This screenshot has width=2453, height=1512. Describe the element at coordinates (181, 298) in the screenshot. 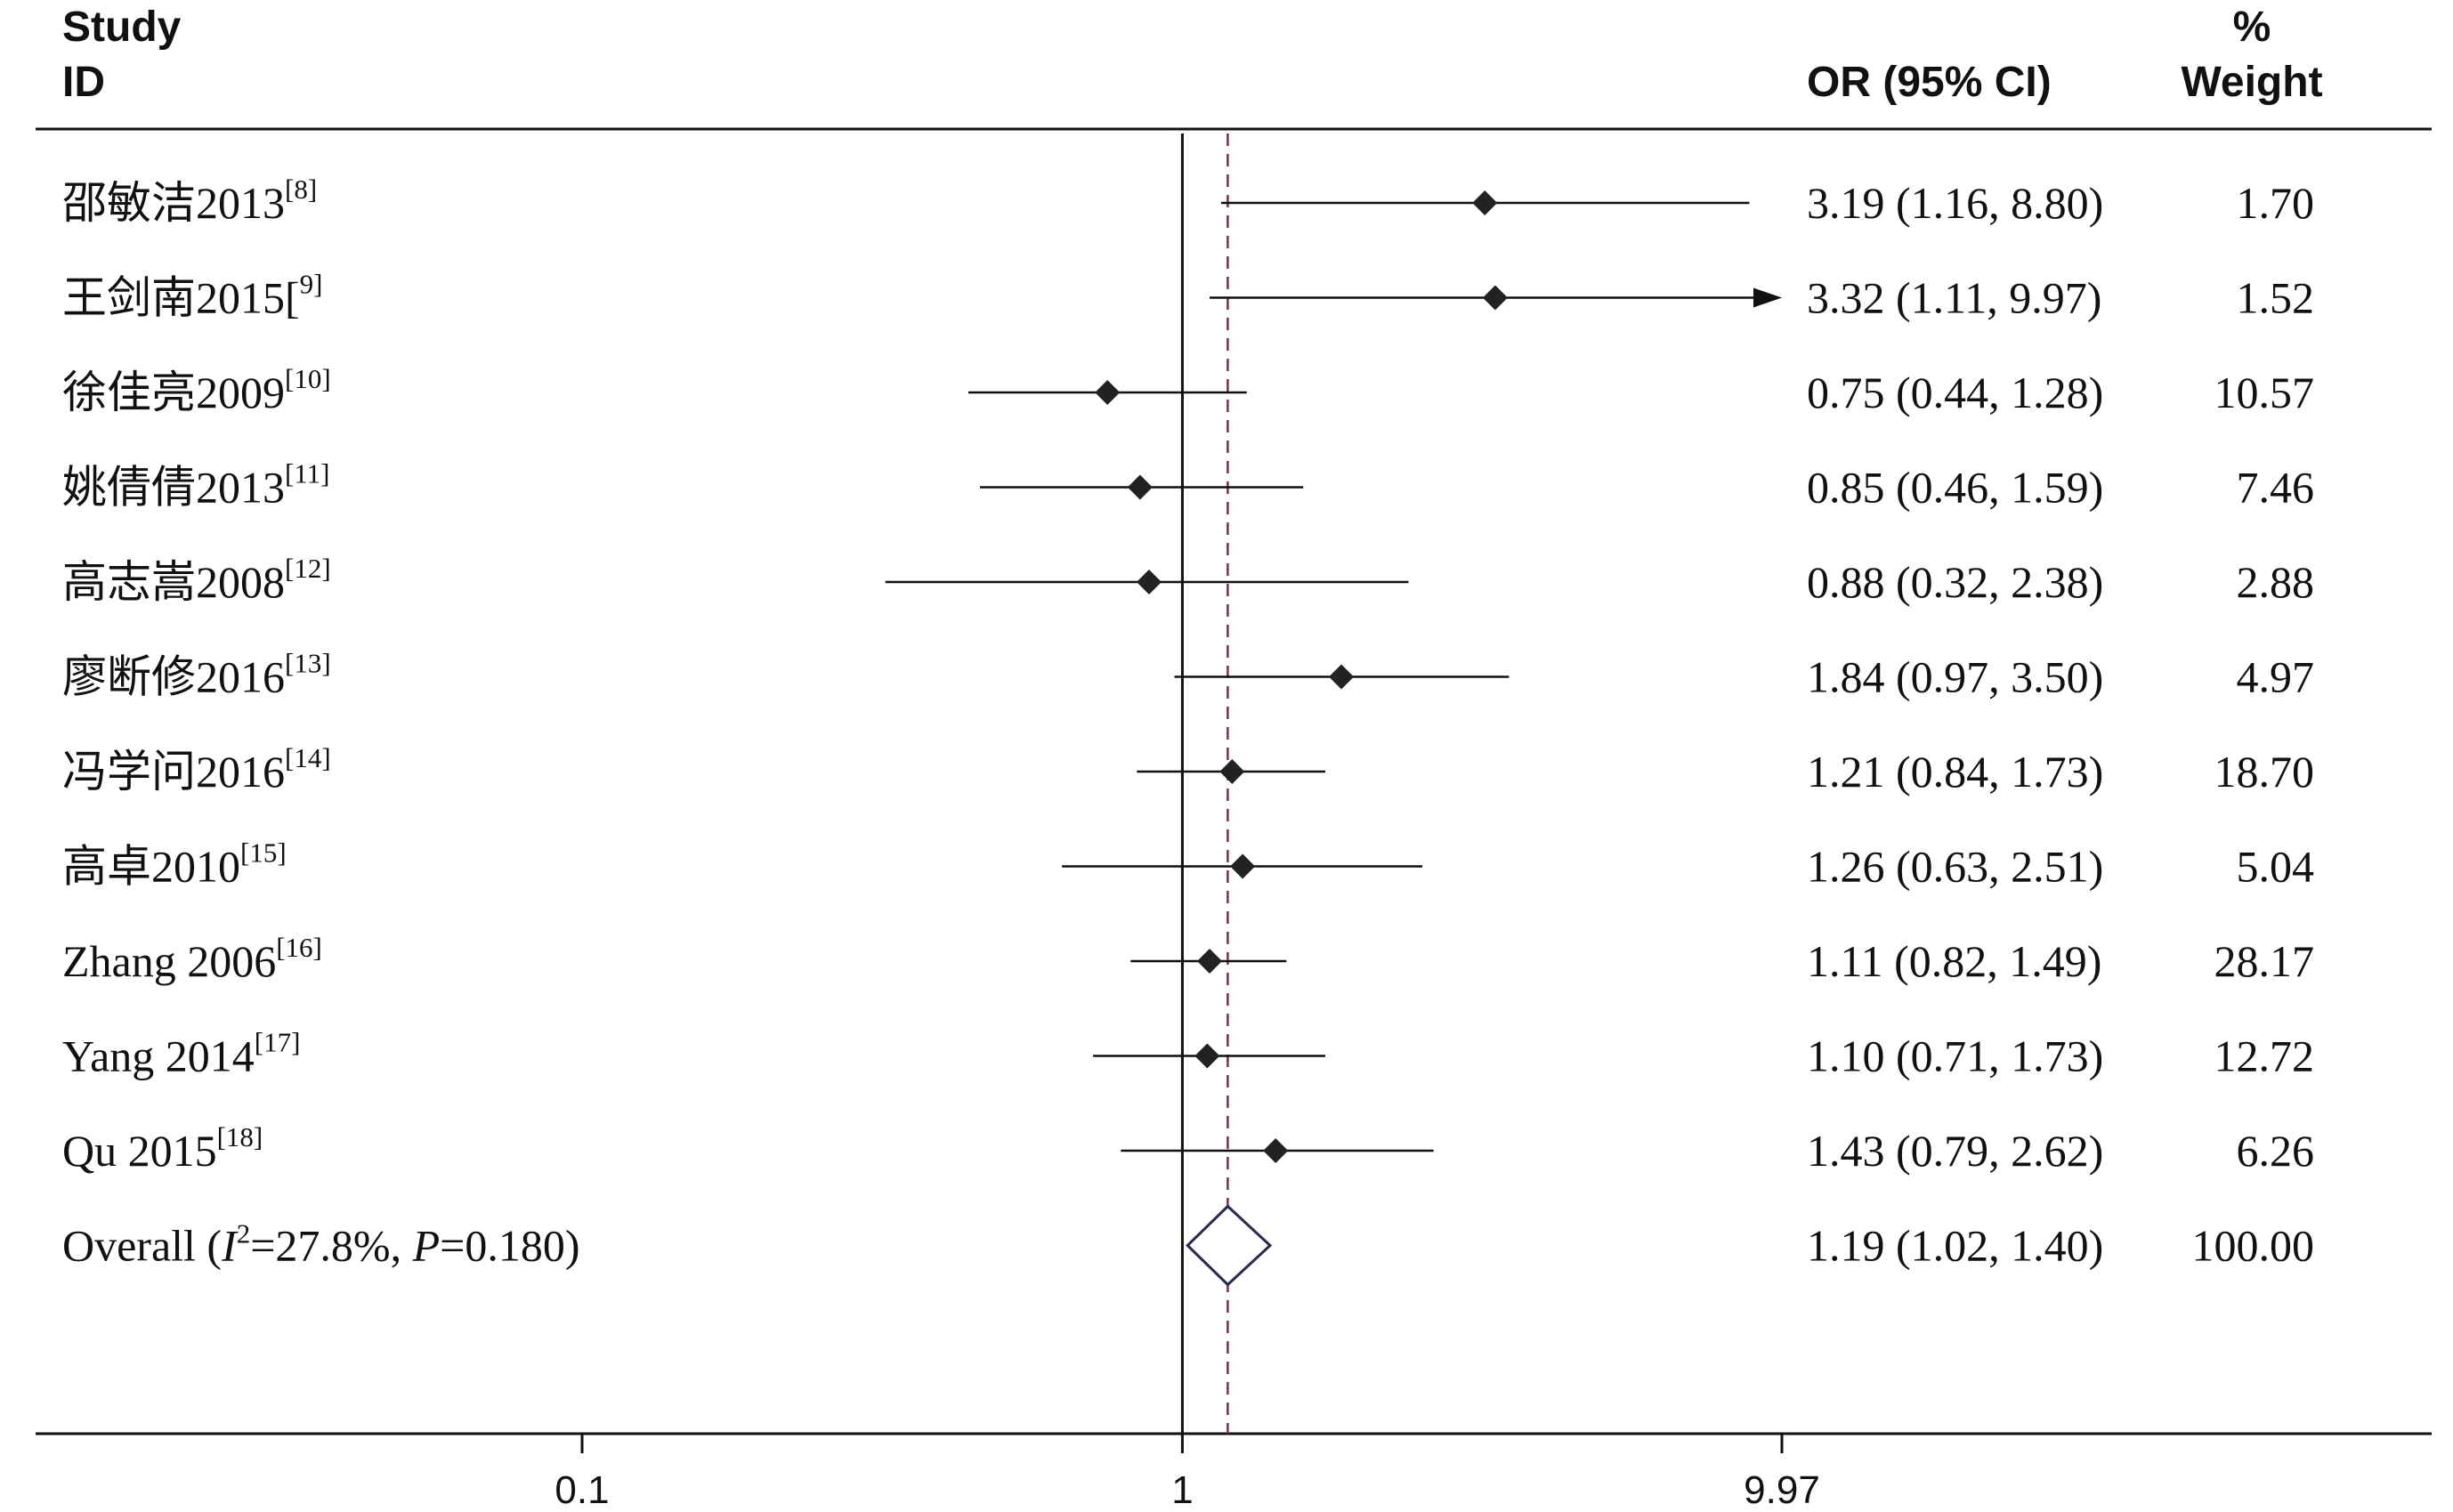

I see `study-name: 王剑南2015[` at that location.